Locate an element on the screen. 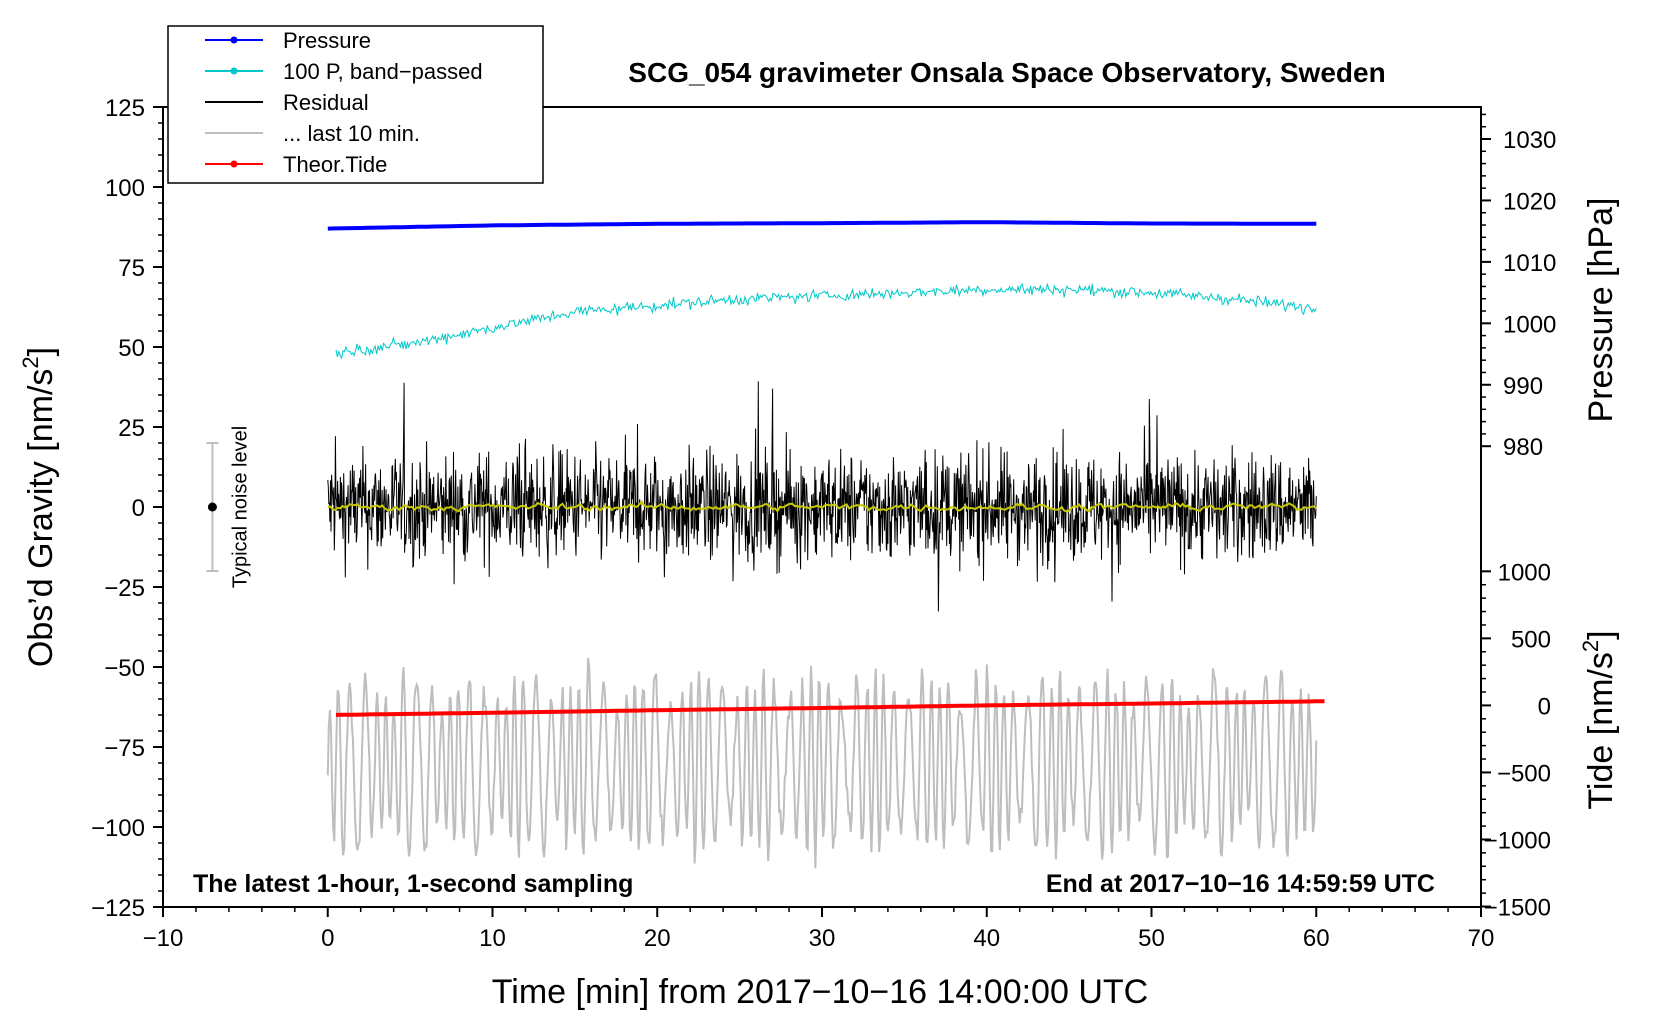 The height and width of the screenshot is (1020, 1660). legend-box is located at coordinates (355, 104).